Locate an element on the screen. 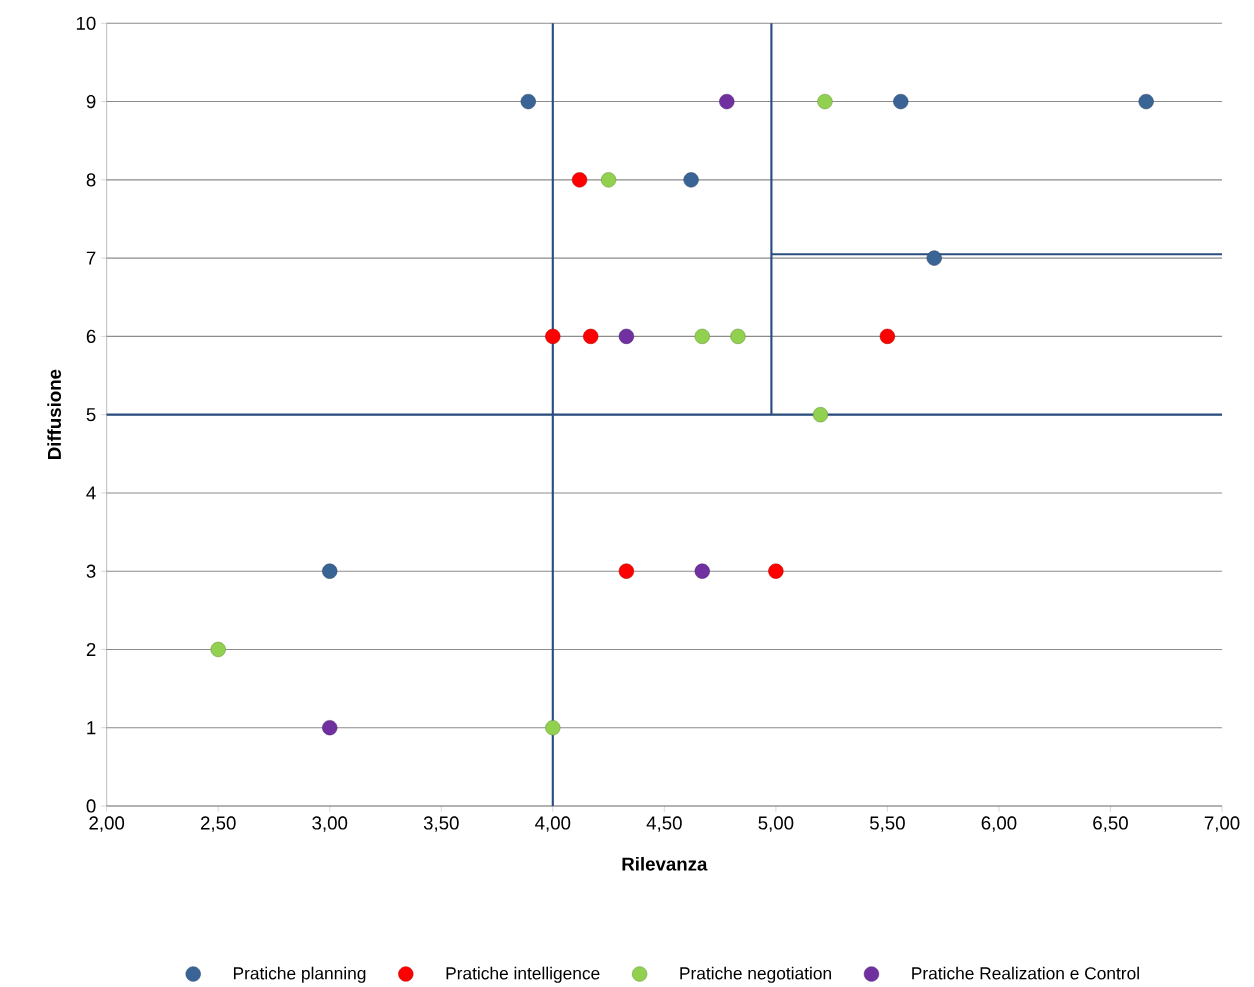 Image resolution: width=1254 pixels, height=987 pixels. x-tick-label: 7,00 is located at coordinates (1222, 824).